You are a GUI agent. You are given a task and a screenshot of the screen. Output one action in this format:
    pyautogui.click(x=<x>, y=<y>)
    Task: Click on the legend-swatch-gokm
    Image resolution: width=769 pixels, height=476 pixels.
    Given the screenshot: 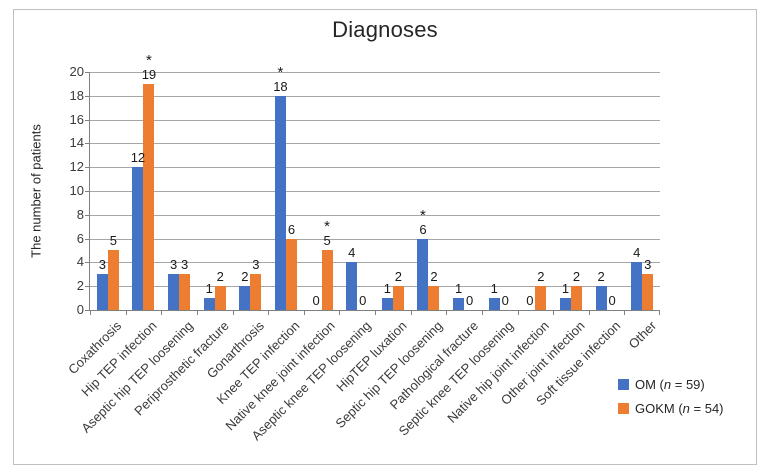 What is the action you would take?
    pyautogui.click(x=623, y=408)
    